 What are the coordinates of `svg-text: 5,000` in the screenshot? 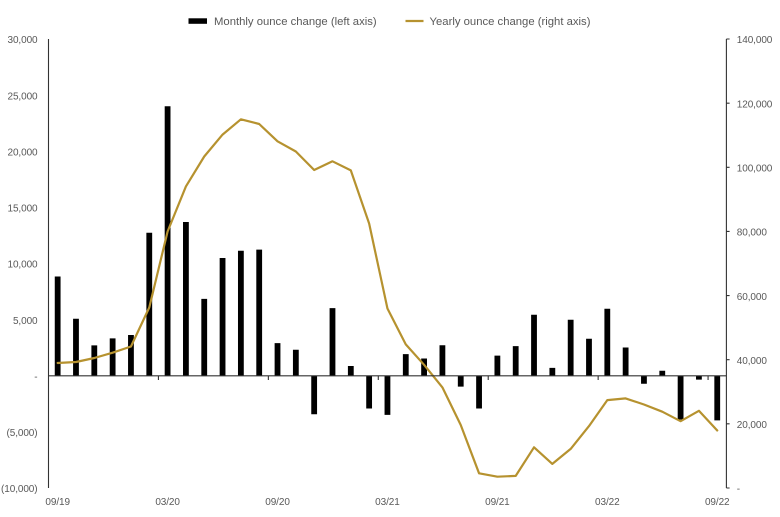 It's located at (25, 321).